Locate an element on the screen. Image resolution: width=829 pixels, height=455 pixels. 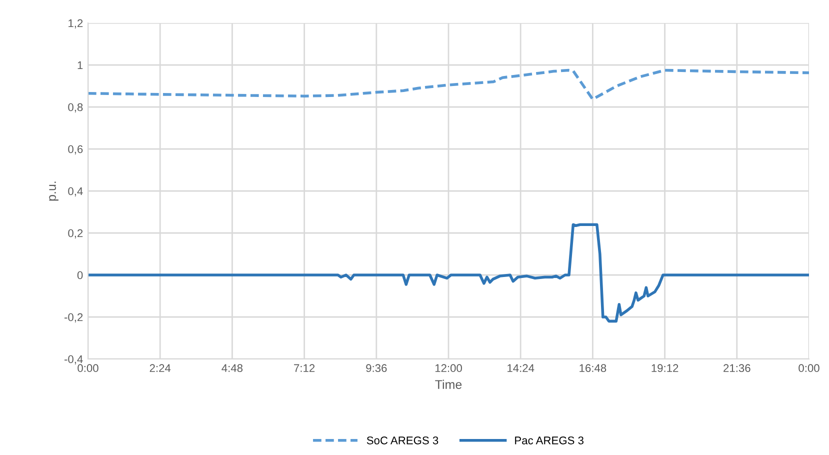
y-tick-label: 0,2 is located at coordinates (75, 233).